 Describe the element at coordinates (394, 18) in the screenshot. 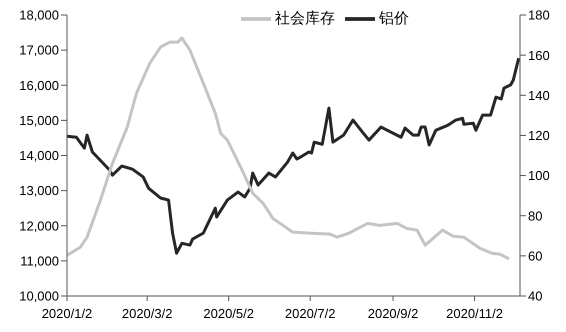

I see `legend-label: 铝价` at that location.